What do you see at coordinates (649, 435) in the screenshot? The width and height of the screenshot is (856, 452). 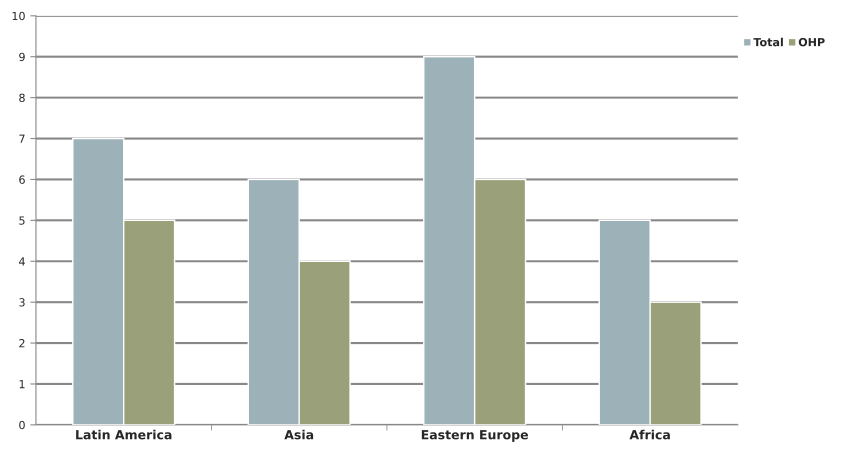 I see `x-tick-label: Africa` at bounding box center [649, 435].